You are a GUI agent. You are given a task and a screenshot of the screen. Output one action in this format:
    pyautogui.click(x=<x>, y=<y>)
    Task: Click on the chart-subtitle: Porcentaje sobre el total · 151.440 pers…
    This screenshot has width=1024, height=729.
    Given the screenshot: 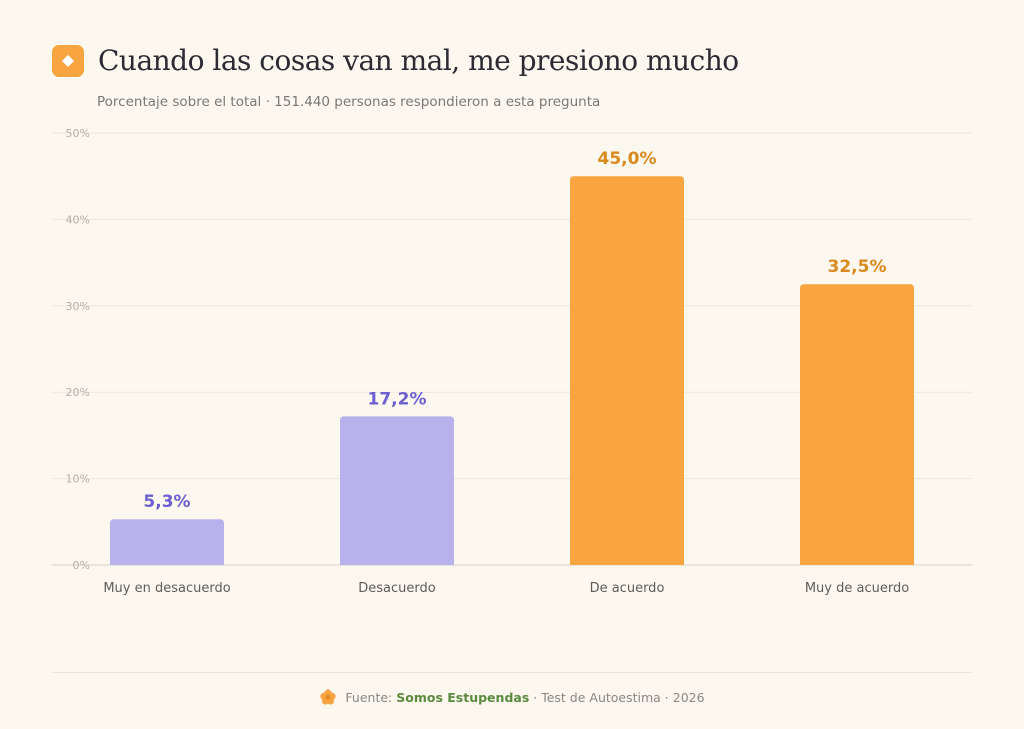 What is the action you would take?
    pyautogui.click(x=349, y=102)
    